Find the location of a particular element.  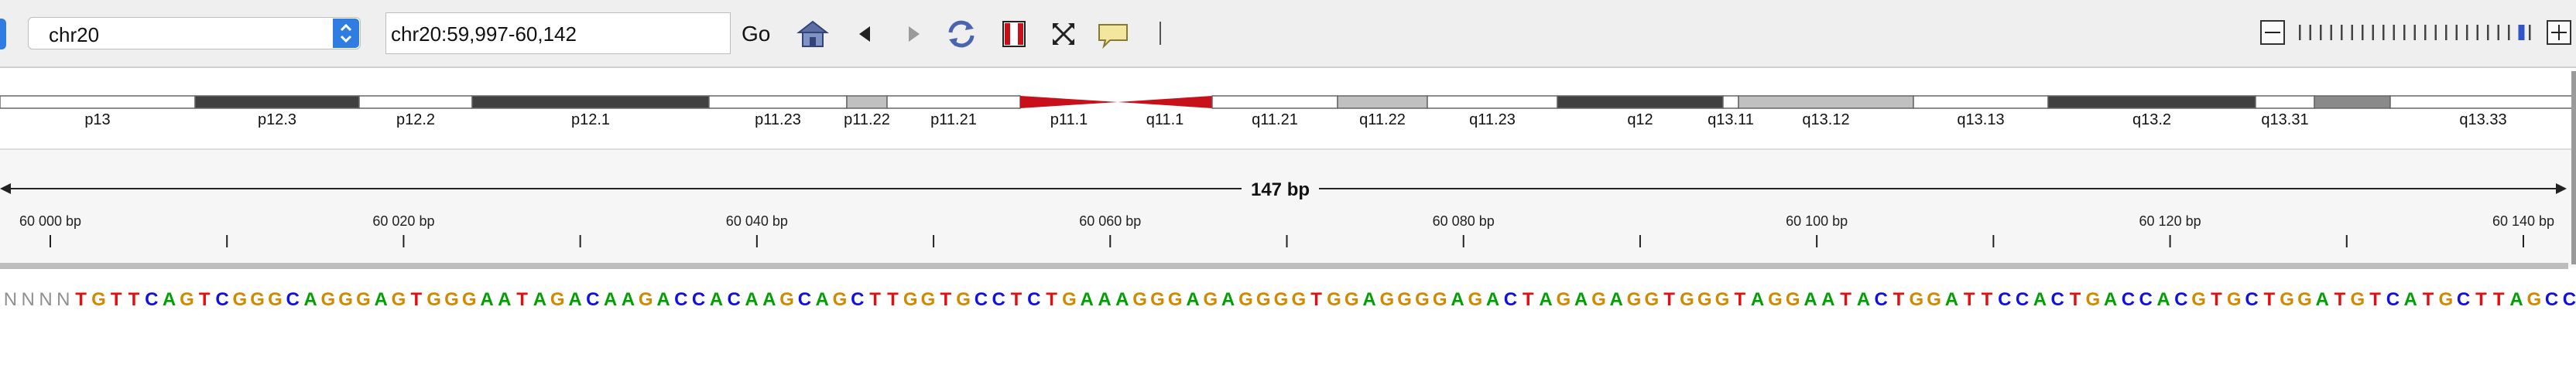

zoom-slider is located at coordinates (2418, 32).